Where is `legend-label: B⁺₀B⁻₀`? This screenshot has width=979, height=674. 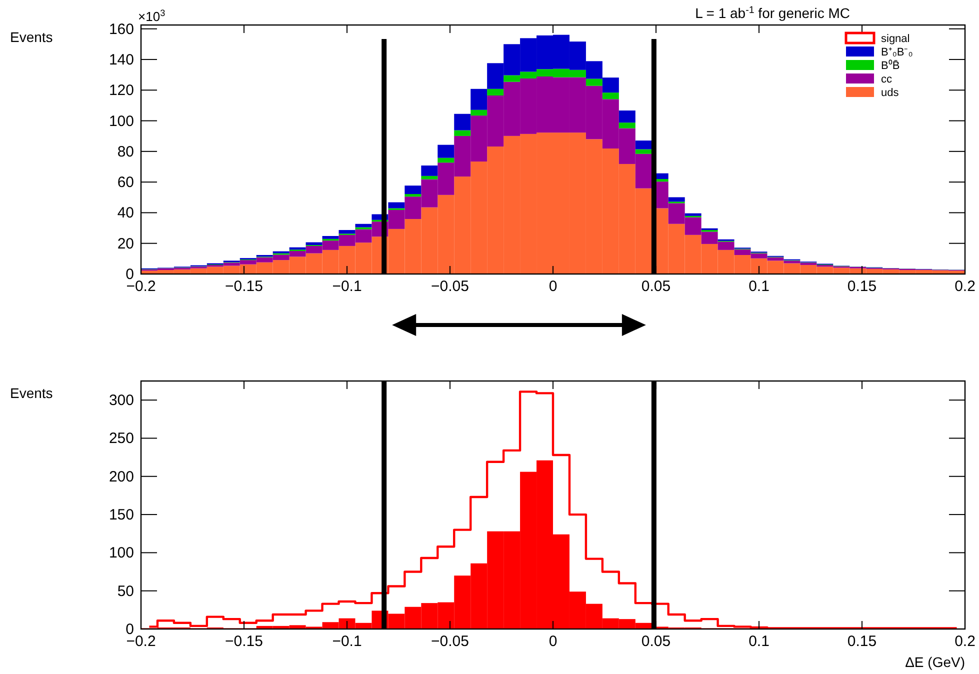
legend-label: B⁺₀B⁻₀ is located at coordinates (897, 52).